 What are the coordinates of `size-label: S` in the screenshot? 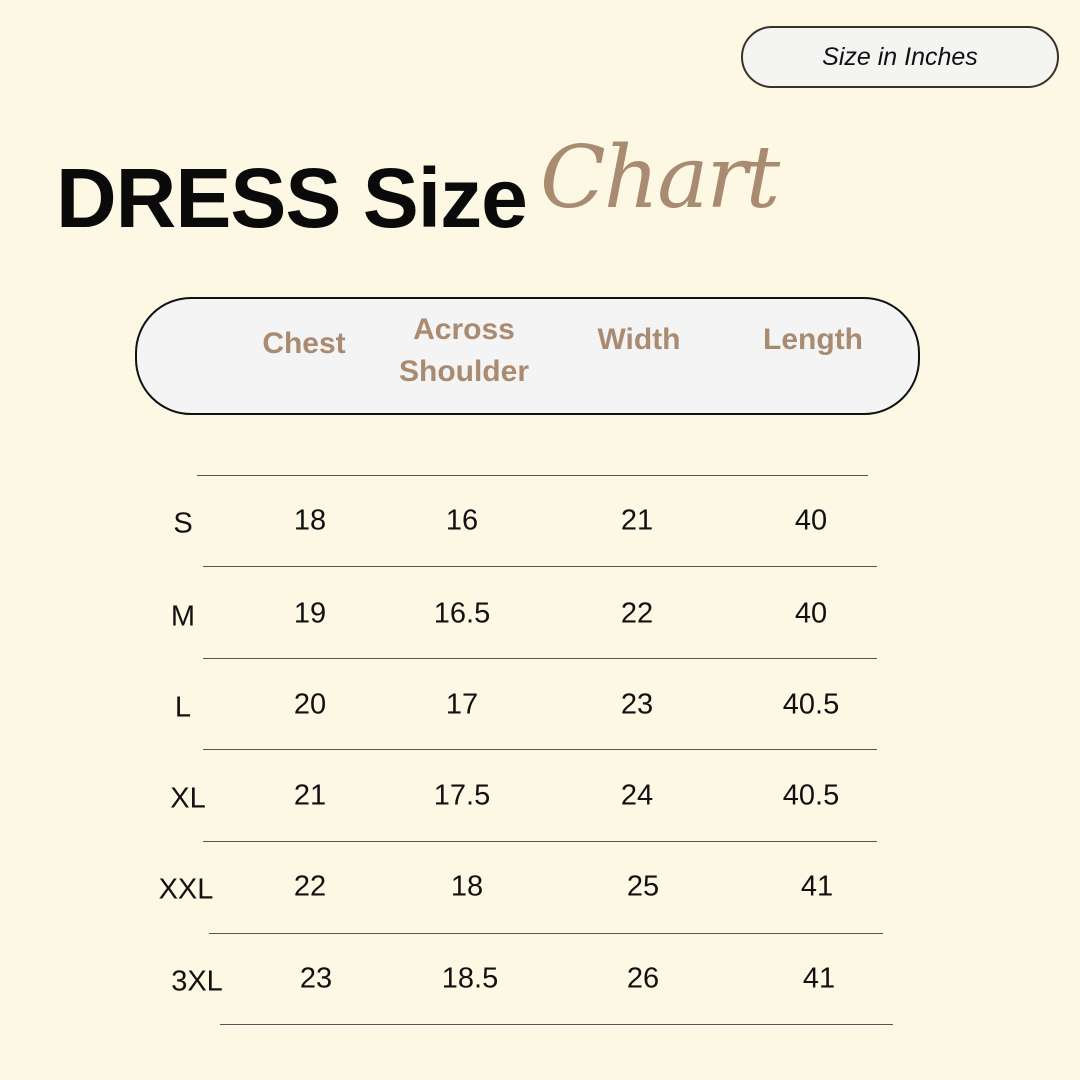 It's located at (183, 523).